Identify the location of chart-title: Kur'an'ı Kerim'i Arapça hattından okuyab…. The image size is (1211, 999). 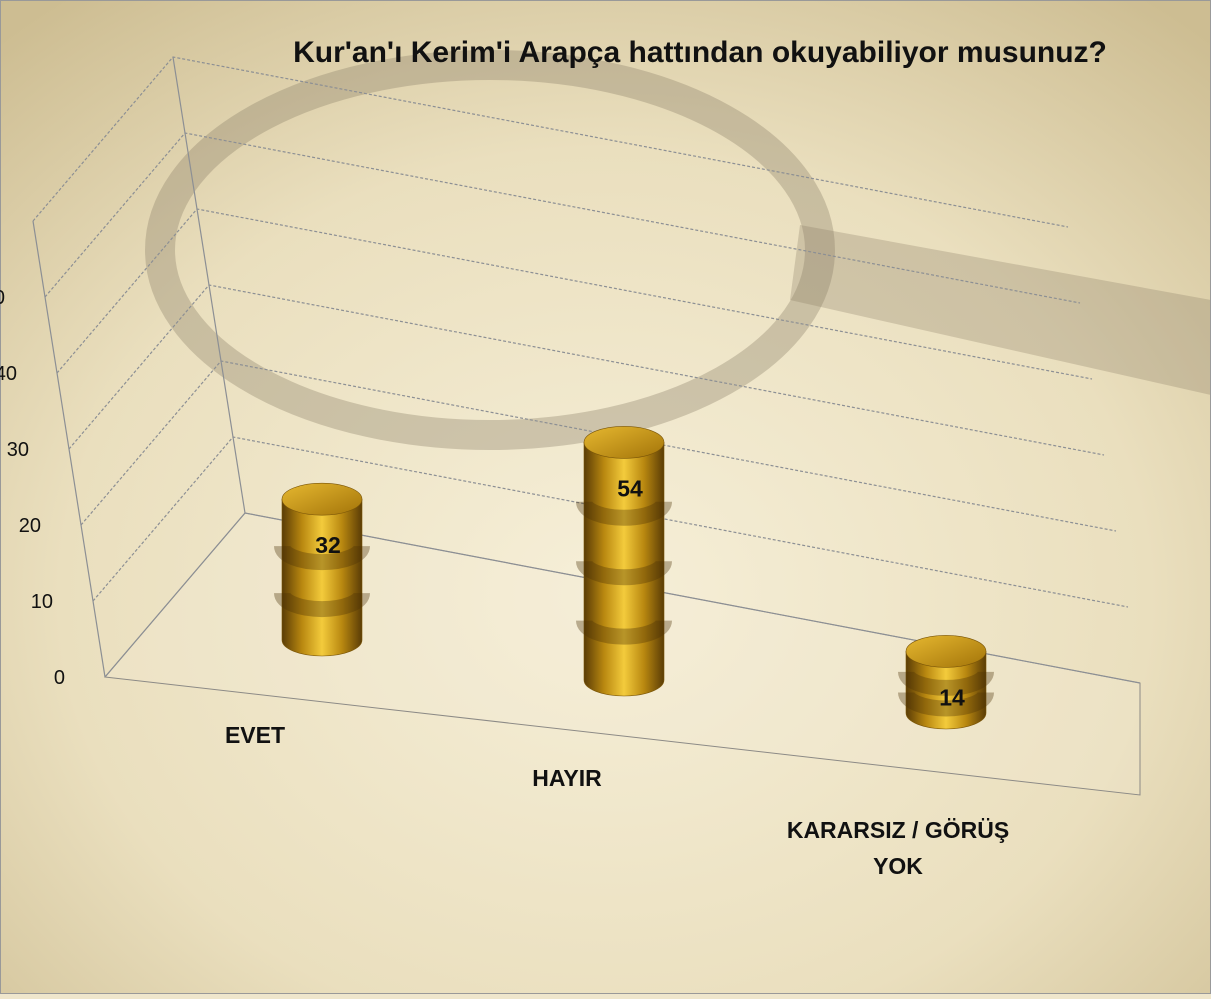
(700, 52).